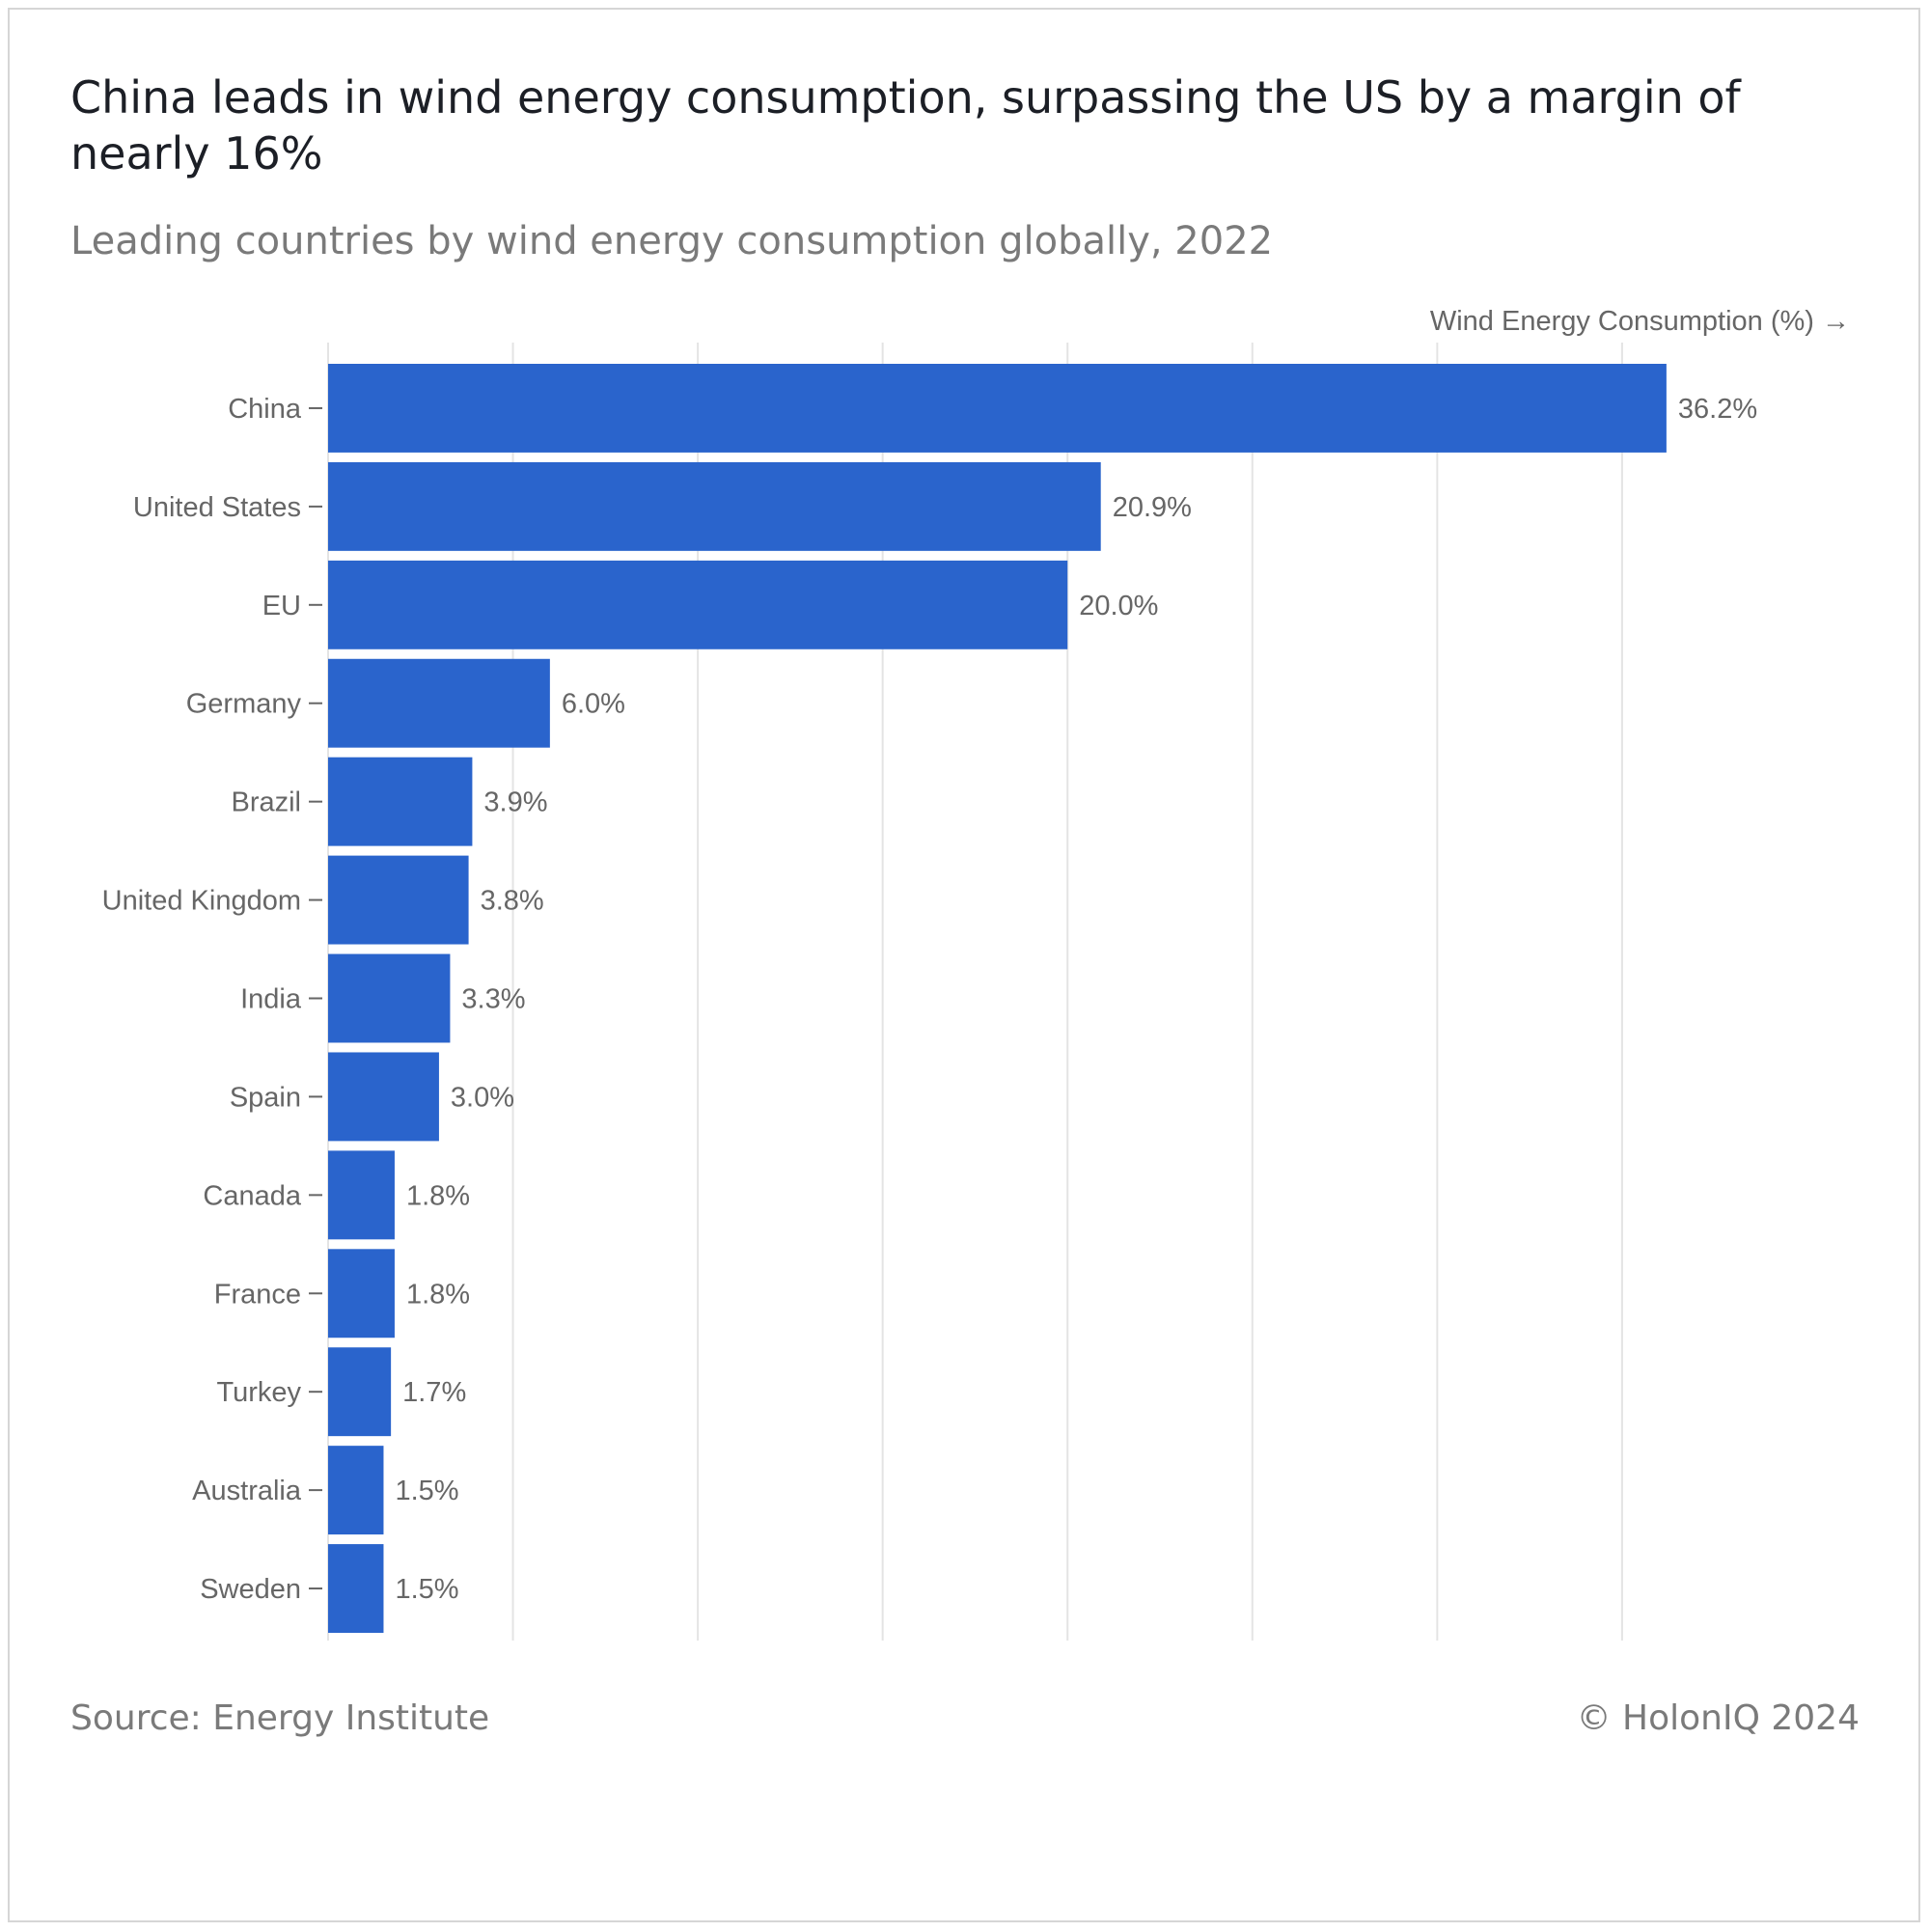  What do you see at coordinates (356, 1588) in the screenshot?
I see `bar-sweden` at bounding box center [356, 1588].